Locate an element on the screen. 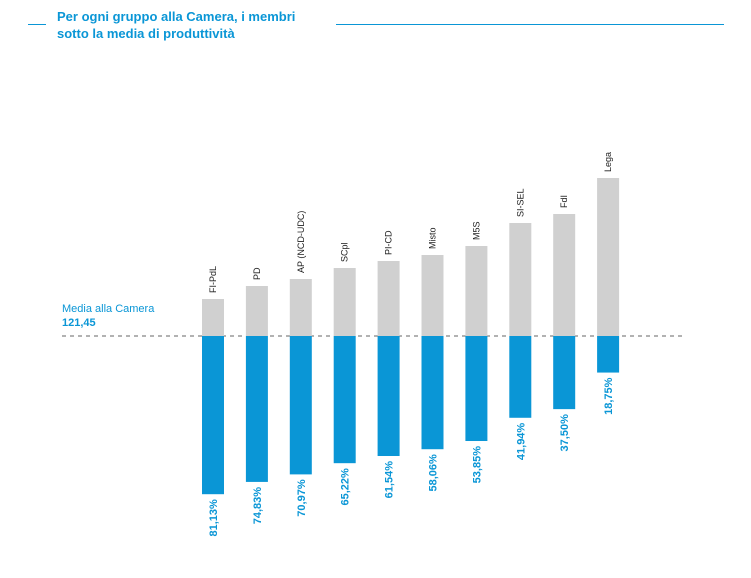  category-label: SI-SEL is located at coordinates (520, 202).